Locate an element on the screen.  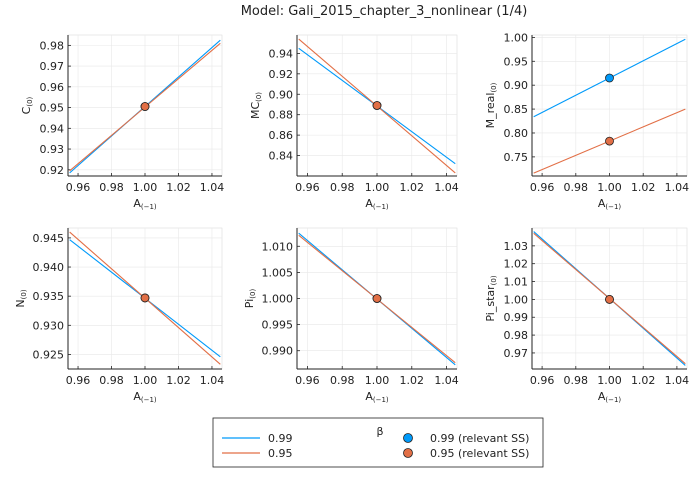
y-axis-label: M_real(0) is located at coordinates (491, 105).